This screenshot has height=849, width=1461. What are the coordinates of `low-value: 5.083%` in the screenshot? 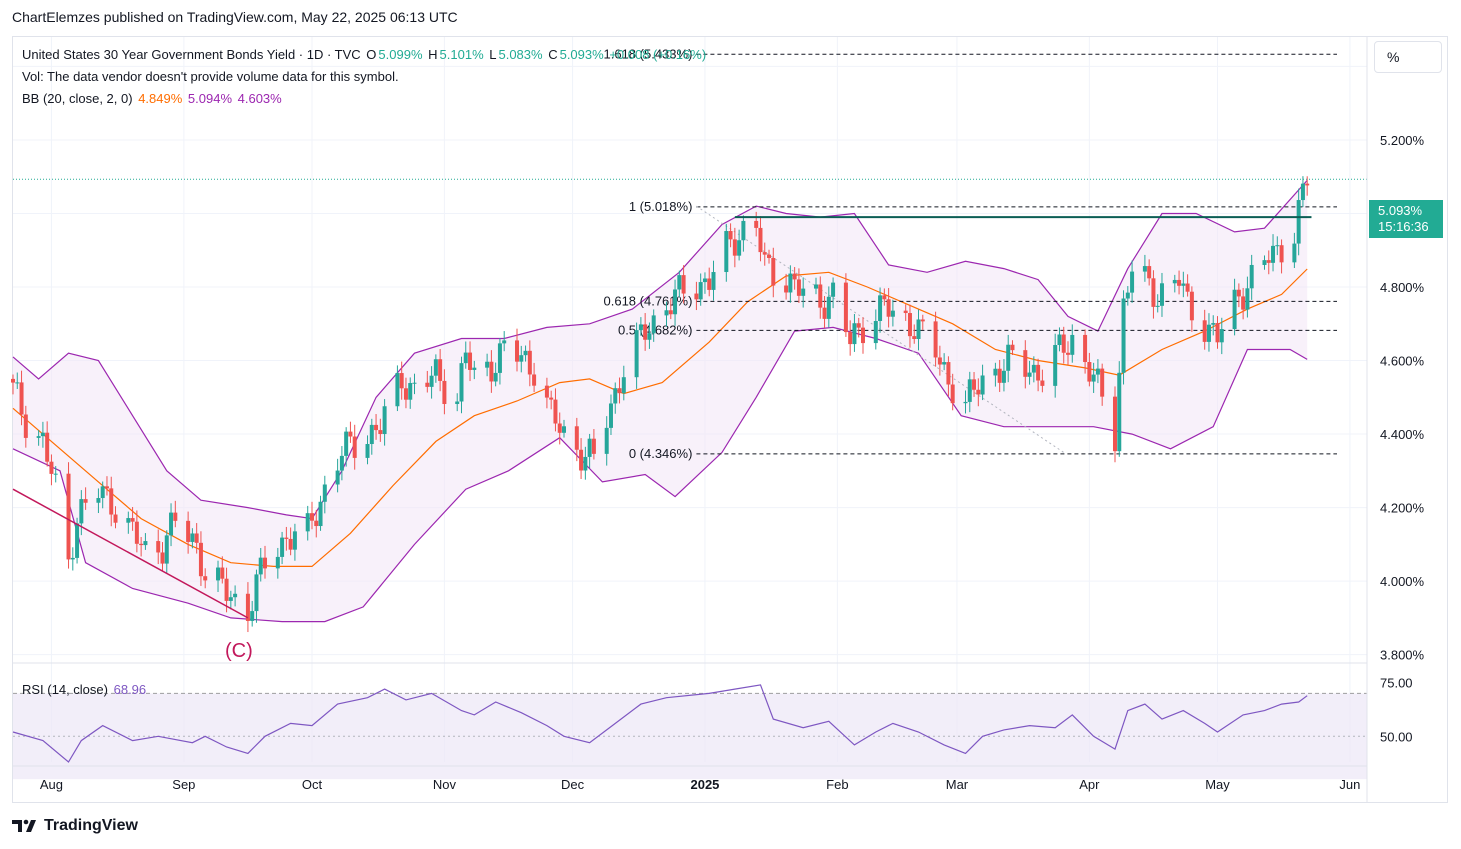 It's located at (520, 54).